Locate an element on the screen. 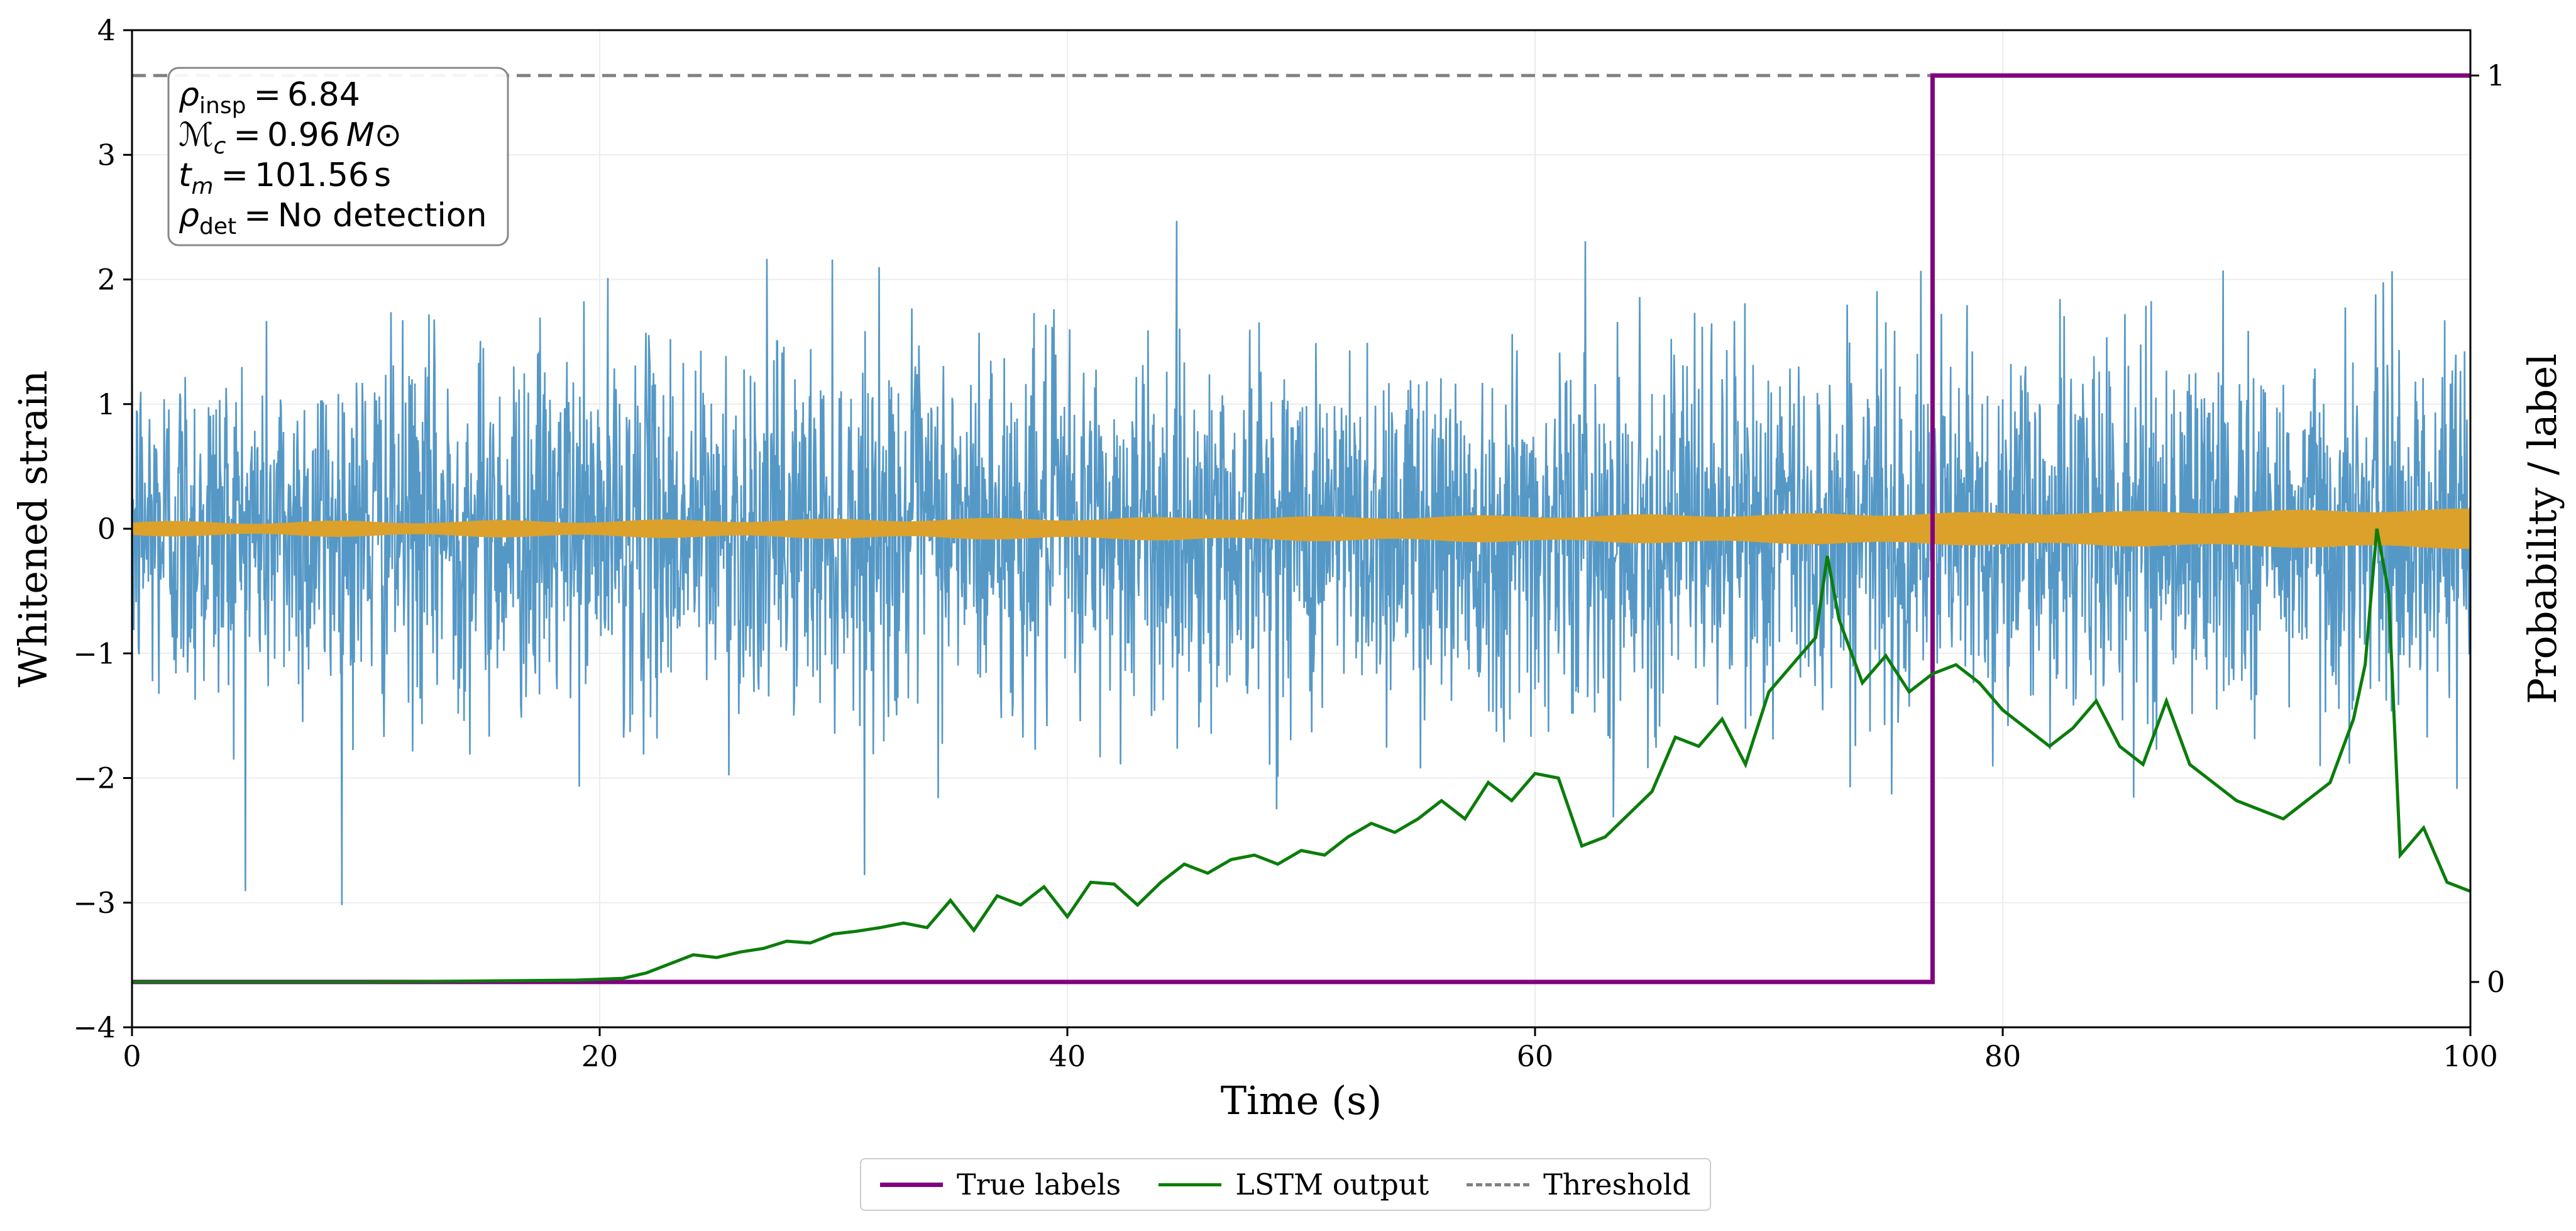 The height and width of the screenshot is (1231, 2576). y-left-tick-label: 1 is located at coordinates (106, 404).